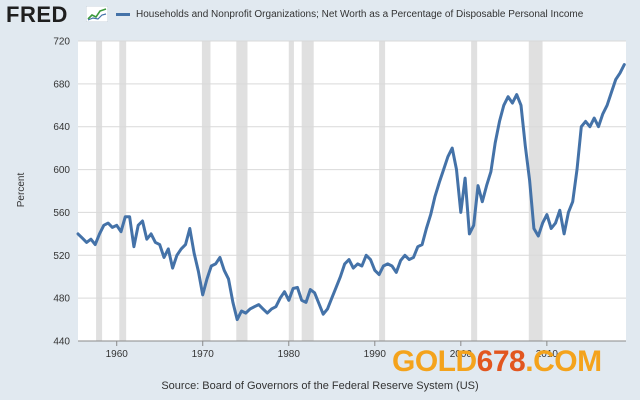 This screenshot has width=640, height=400. I want to click on y-tick-label: 560, so click(61, 213).